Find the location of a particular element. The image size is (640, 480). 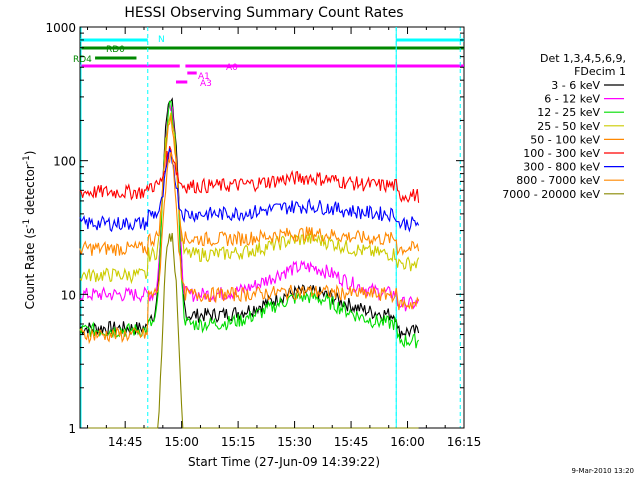

x-tick-label: 15:00 is located at coordinates (181, 442).